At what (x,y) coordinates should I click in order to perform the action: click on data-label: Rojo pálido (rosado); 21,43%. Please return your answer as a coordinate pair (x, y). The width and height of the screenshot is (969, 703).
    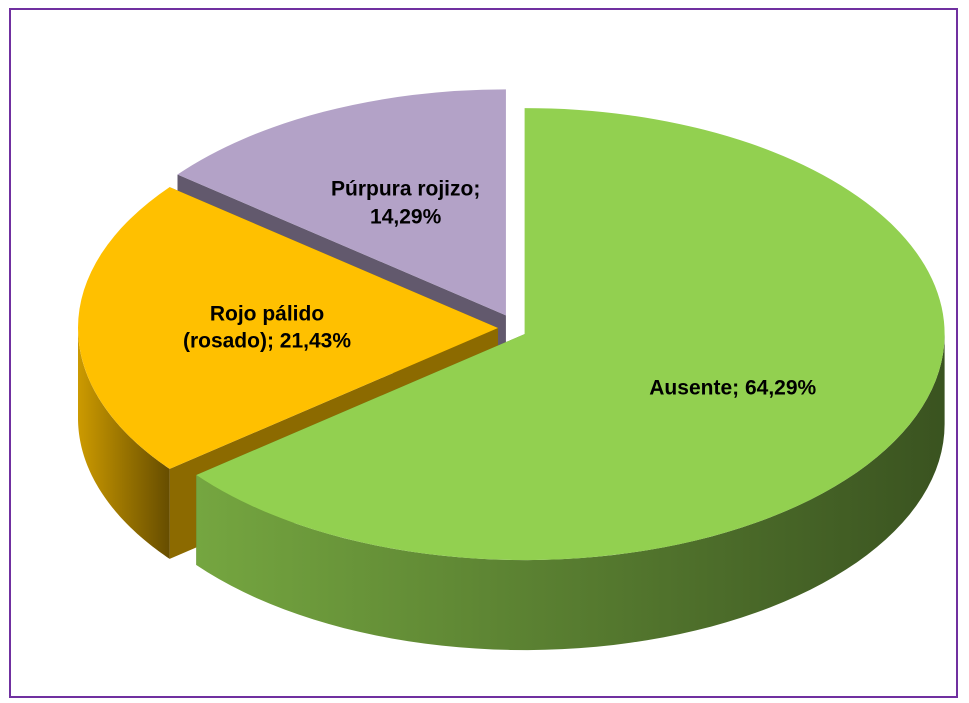
    Looking at the image, I should click on (267, 328).